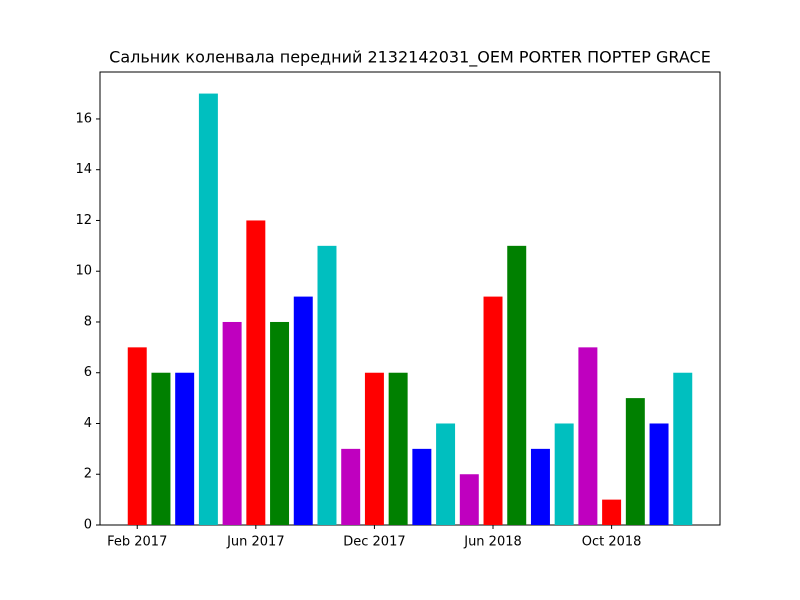 This screenshot has height=600, width=800. I want to click on y-tick-label: 16, so click(83, 118).